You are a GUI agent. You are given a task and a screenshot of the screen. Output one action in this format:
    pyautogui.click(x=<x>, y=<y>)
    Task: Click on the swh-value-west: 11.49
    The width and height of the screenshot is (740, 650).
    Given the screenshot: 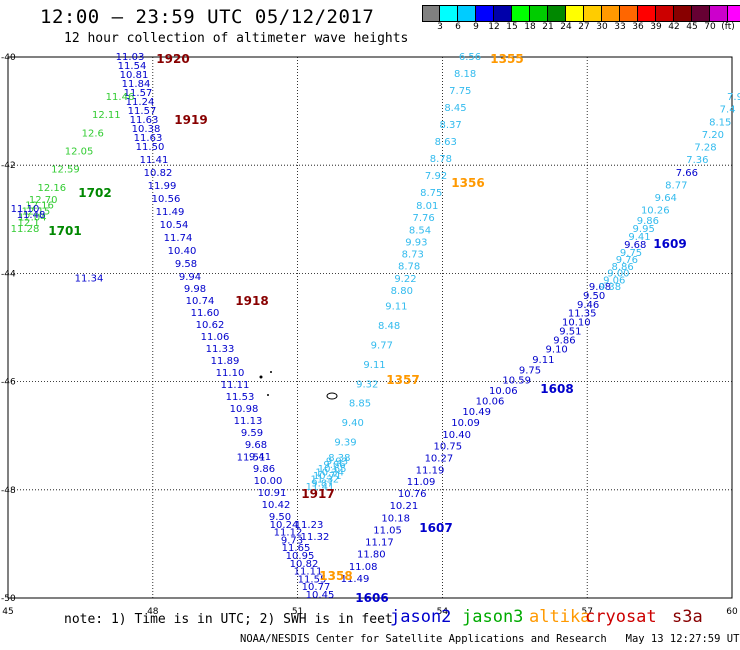 What is the action you would take?
    pyautogui.click(x=170, y=212)
    